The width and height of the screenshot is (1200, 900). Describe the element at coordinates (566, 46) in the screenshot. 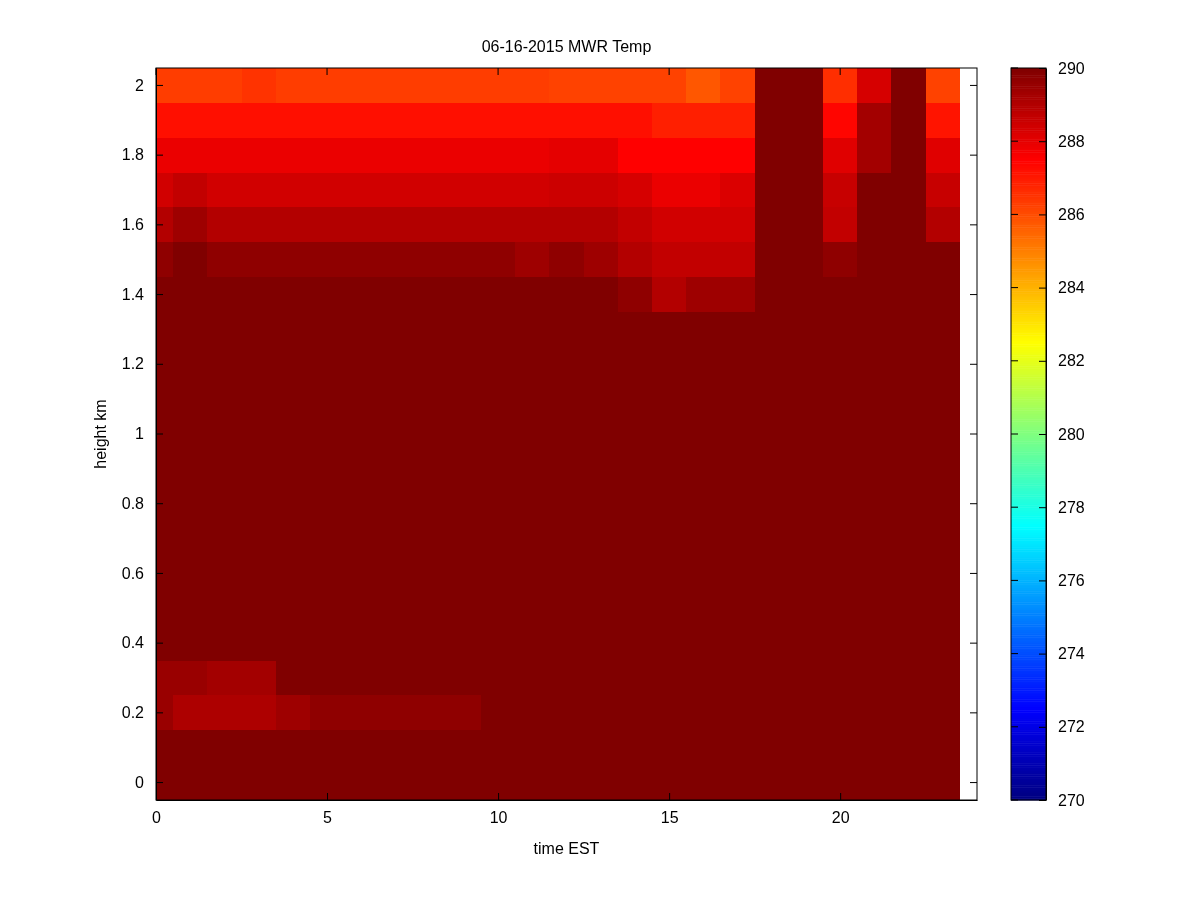

I see `chart-title: 06-16-2015 MWR Temp` at that location.